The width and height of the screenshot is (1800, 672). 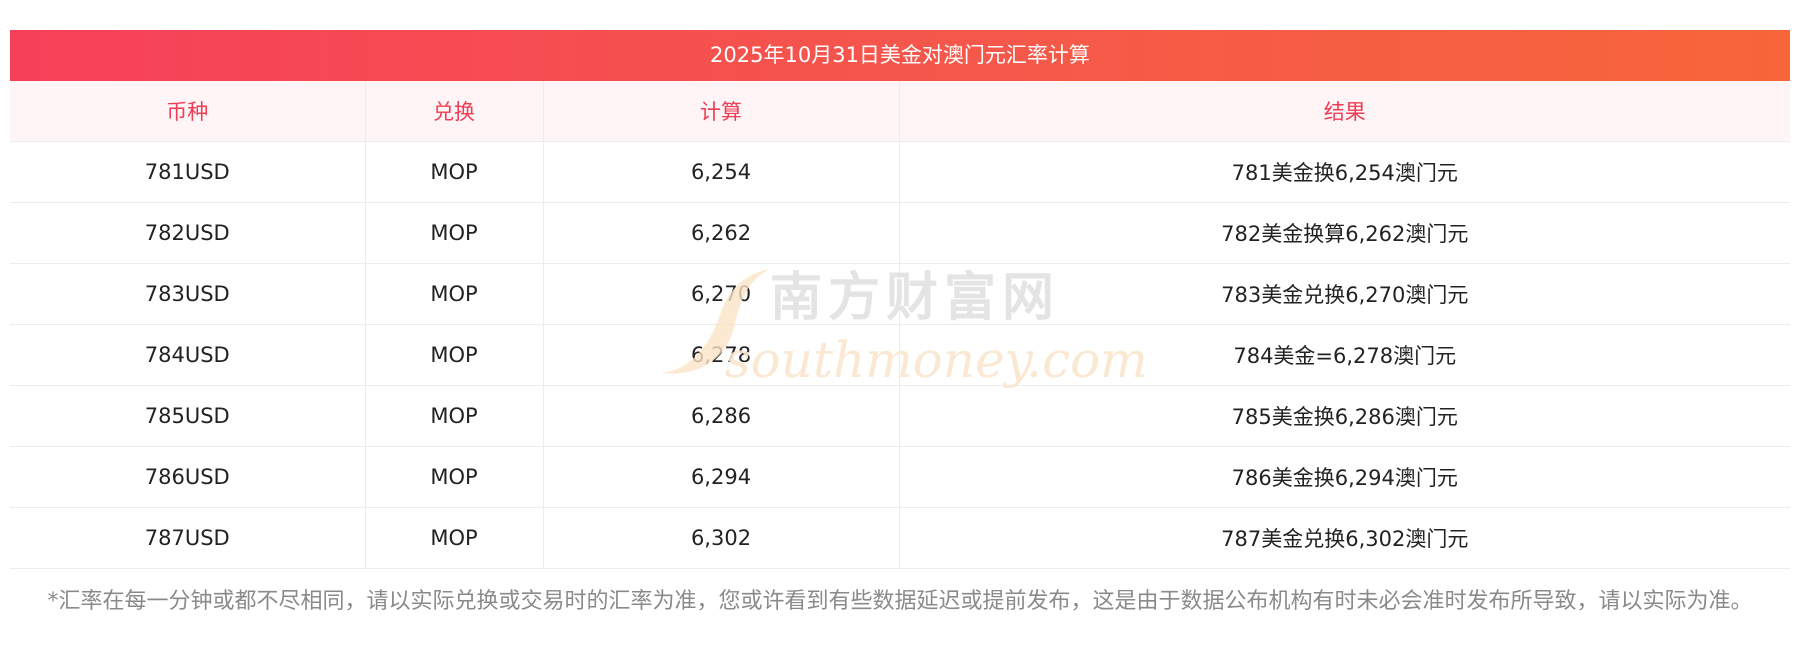 I want to click on header-result: 结果, so click(x=1344, y=111).